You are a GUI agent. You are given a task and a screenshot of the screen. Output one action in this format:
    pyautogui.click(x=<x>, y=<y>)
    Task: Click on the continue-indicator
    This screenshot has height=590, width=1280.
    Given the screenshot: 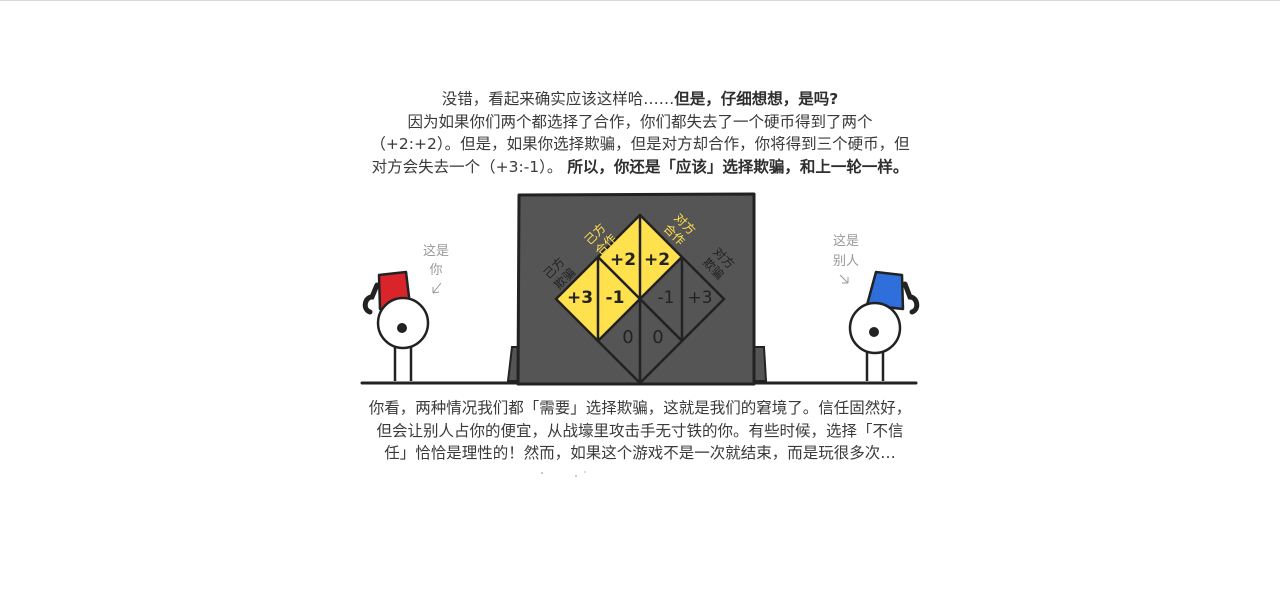 What is the action you would take?
    pyautogui.click(x=563, y=474)
    